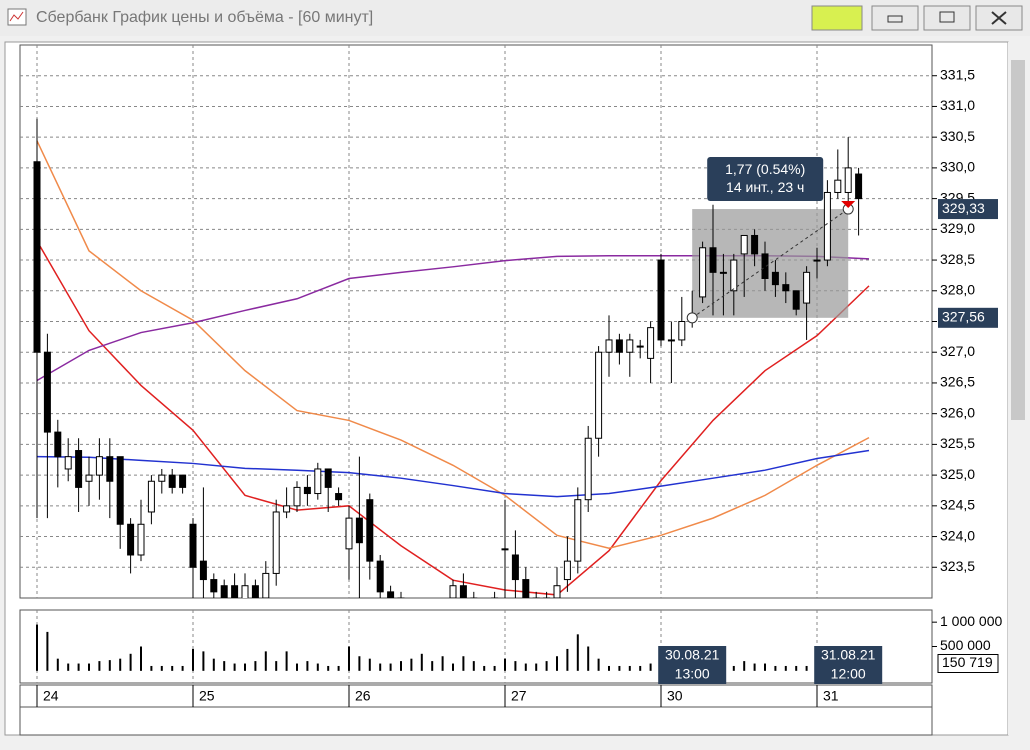 The width and height of the screenshot is (1030, 750). What do you see at coordinates (207, 696) in the screenshot?
I see `x-tick-label: 25` at bounding box center [207, 696].